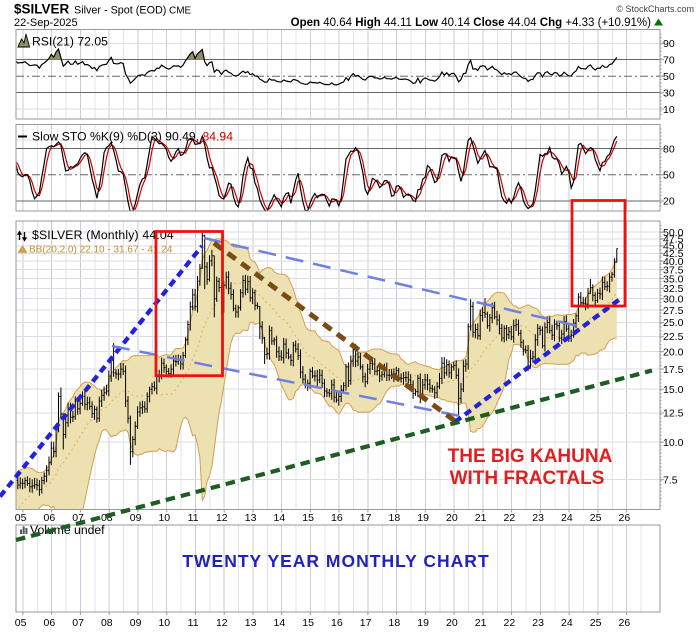 This screenshot has width=700, height=644. What do you see at coordinates (673, 311) in the screenshot?
I see `svg-text: 27.5` at bounding box center [673, 311].